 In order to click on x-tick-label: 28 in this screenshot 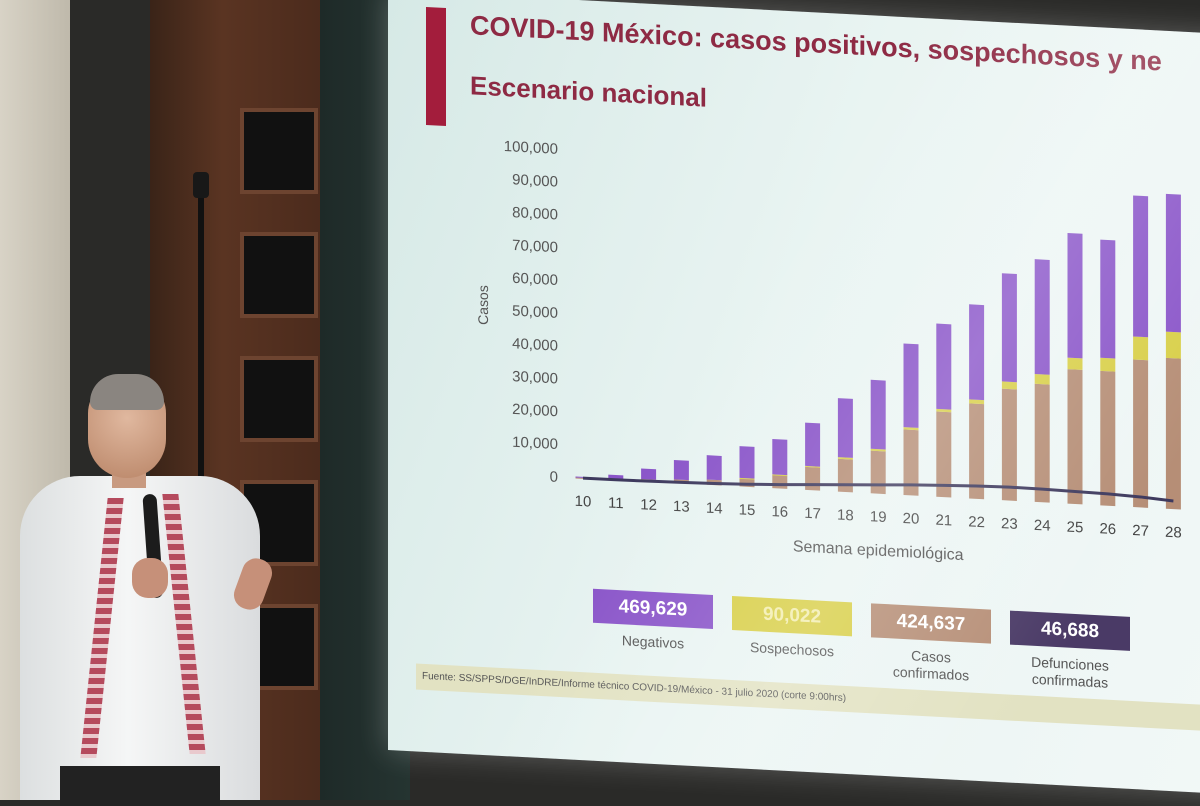, I will do `click(1173, 533)`.